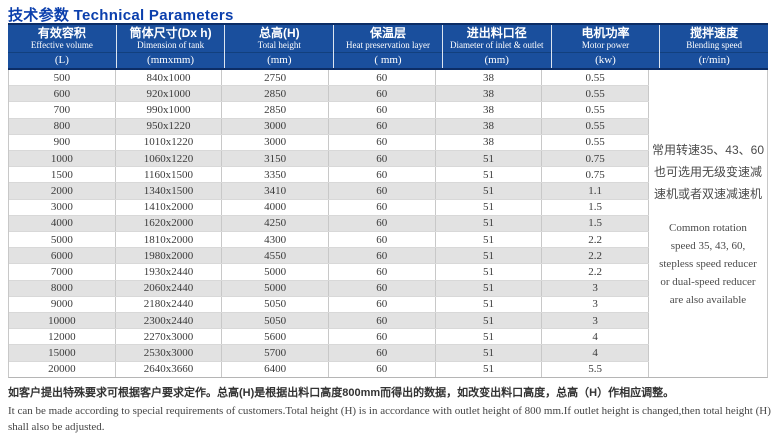  I want to click on table-cell: 840x1000, so click(169, 78).